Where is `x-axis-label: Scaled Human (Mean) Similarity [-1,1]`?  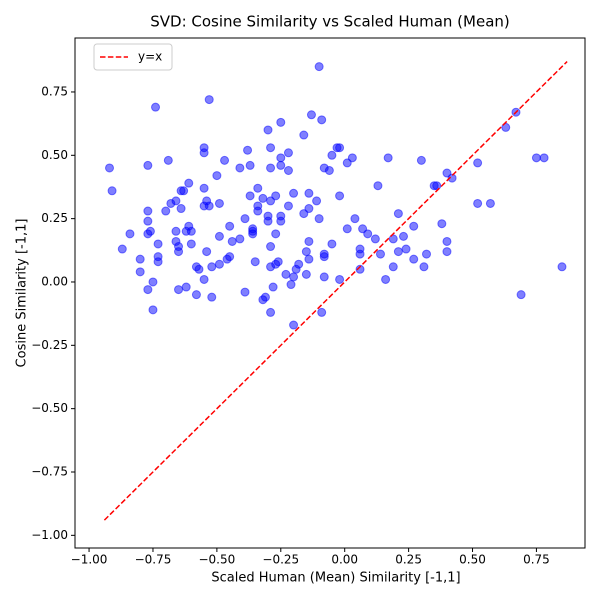 x-axis-label: Scaled Human (Mean) Similarity [-1,1] is located at coordinates (335, 578).